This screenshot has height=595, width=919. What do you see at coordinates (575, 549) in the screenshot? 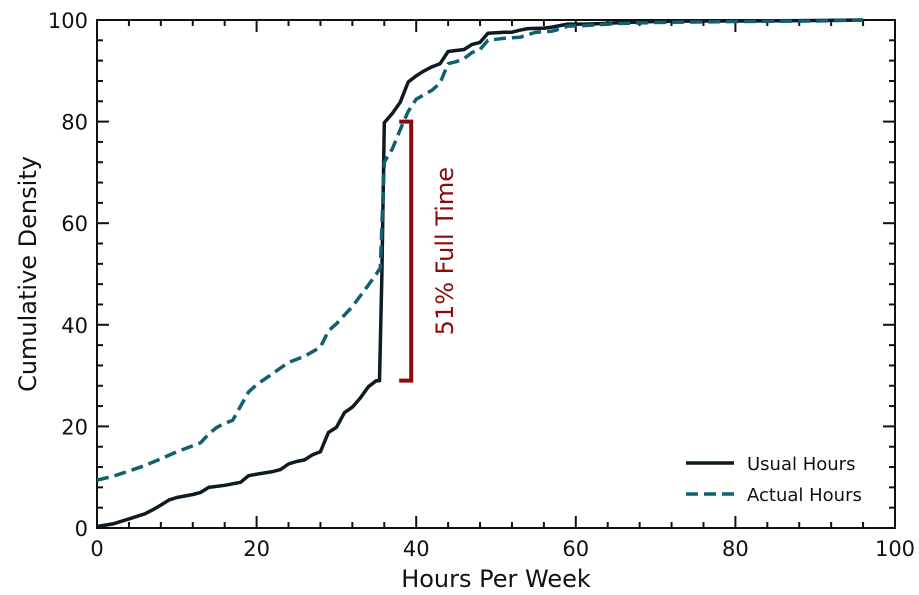
I see `x-tick-label: 60` at bounding box center [575, 549].